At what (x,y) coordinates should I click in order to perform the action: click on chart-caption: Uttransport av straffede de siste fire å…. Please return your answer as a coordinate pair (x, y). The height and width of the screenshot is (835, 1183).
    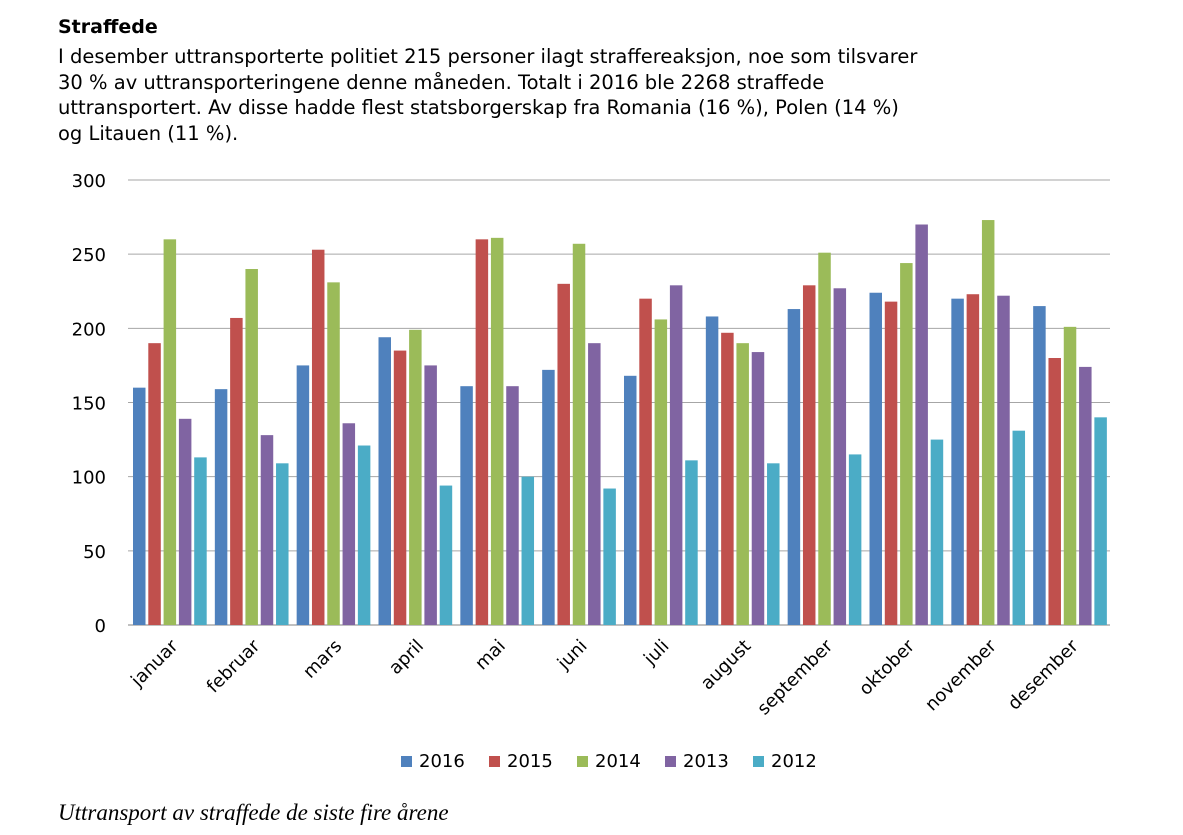
    Looking at the image, I should click on (253, 812).